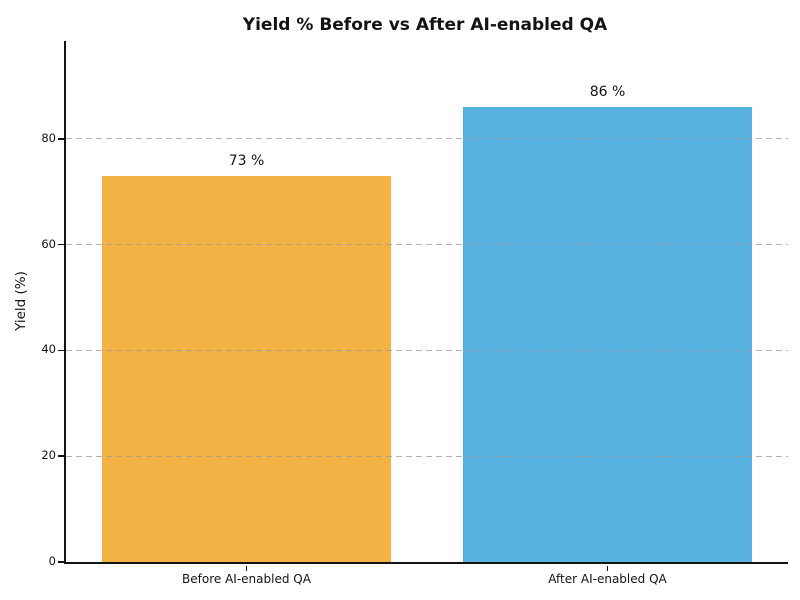 The height and width of the screenshot is (600, 800). Describe the element at coordinates (48, 349) in the screenshot. I see `y-tick-label: 40` at that location.